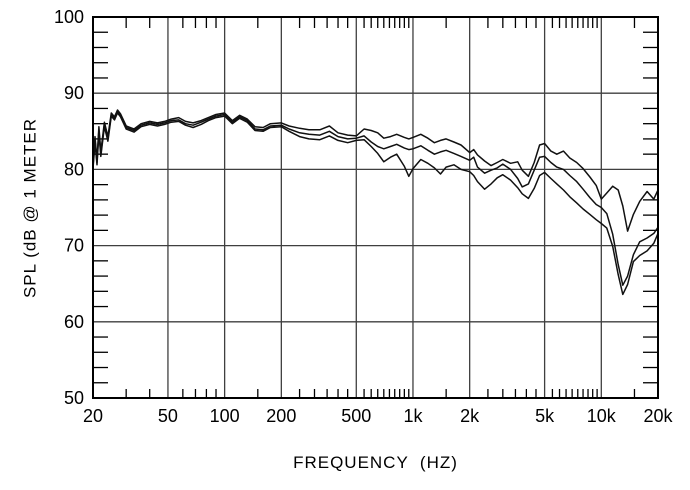 This screenshot has width=690, height=490. Describe the element at coordinates (74, 246) in the screenshot. I see `y-tick-label: 70` at that location.